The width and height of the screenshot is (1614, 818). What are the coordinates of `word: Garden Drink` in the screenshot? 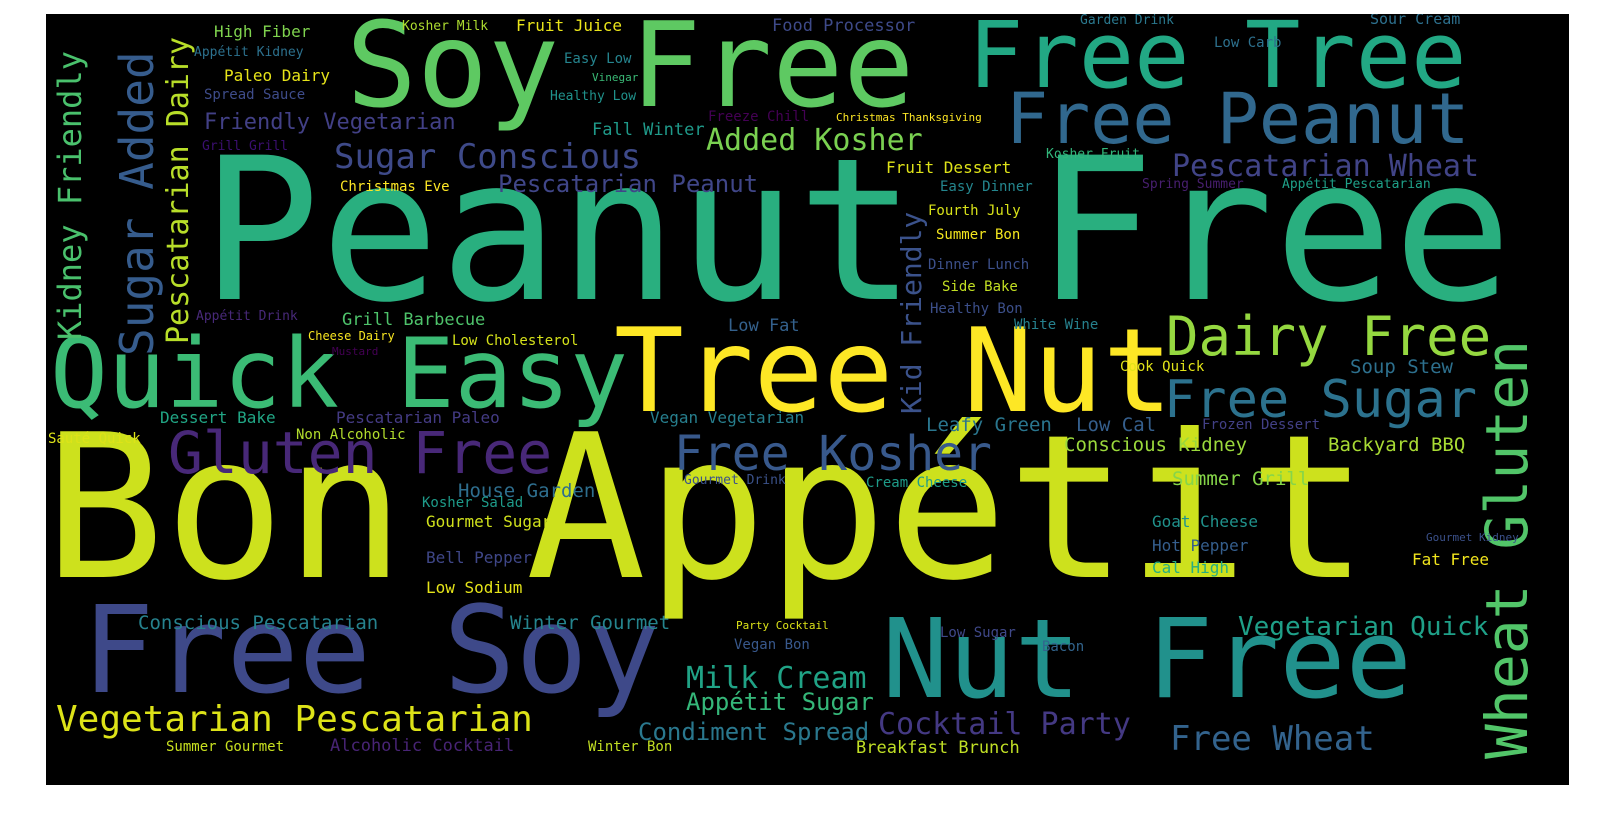 It's located at (1127, 21).